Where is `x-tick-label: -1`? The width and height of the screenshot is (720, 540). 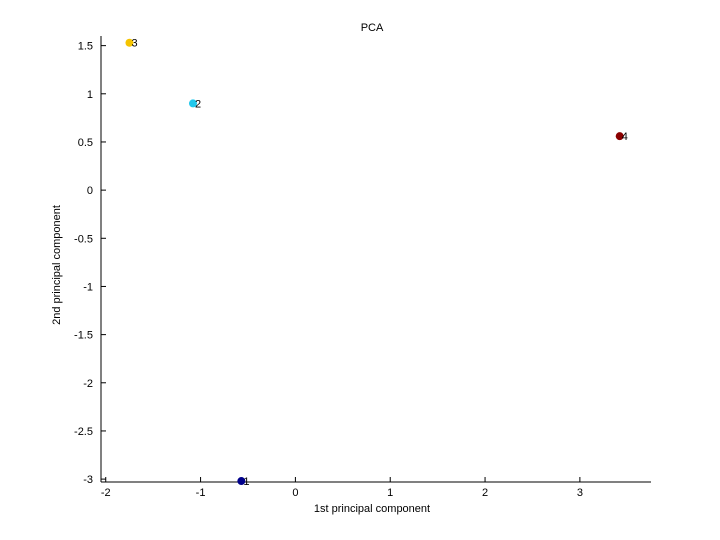
x-tick-label: -1 is located at coordinates (201, 493).